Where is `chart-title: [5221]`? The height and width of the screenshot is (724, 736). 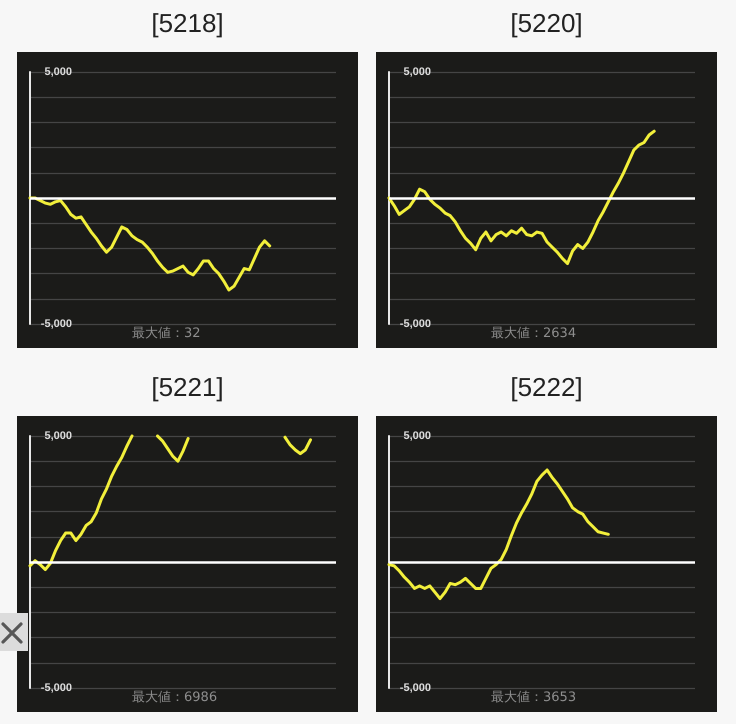
chart-title: [5221] is located at coordinates (187, 387).